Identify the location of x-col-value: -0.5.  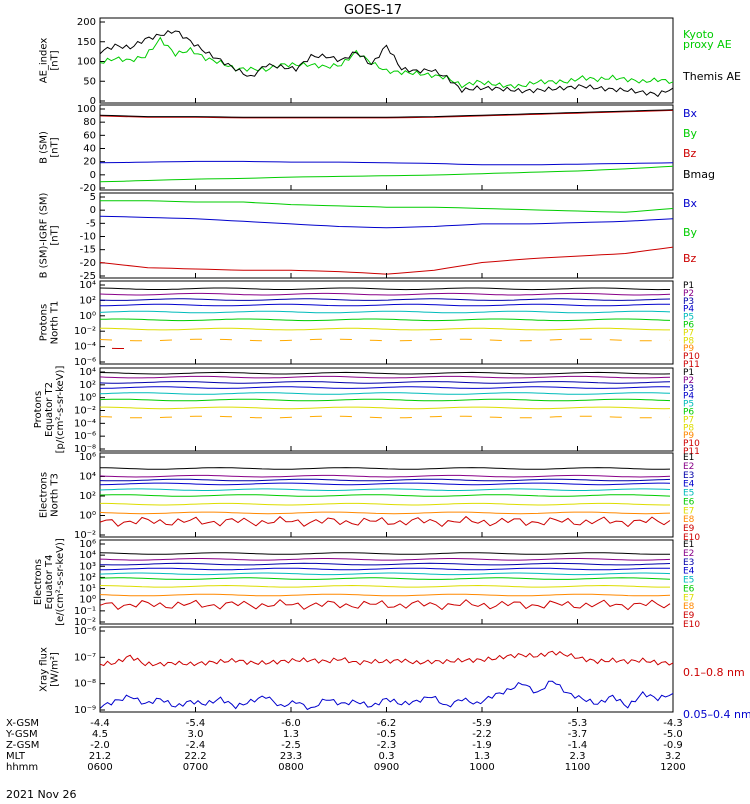
(387, 734).